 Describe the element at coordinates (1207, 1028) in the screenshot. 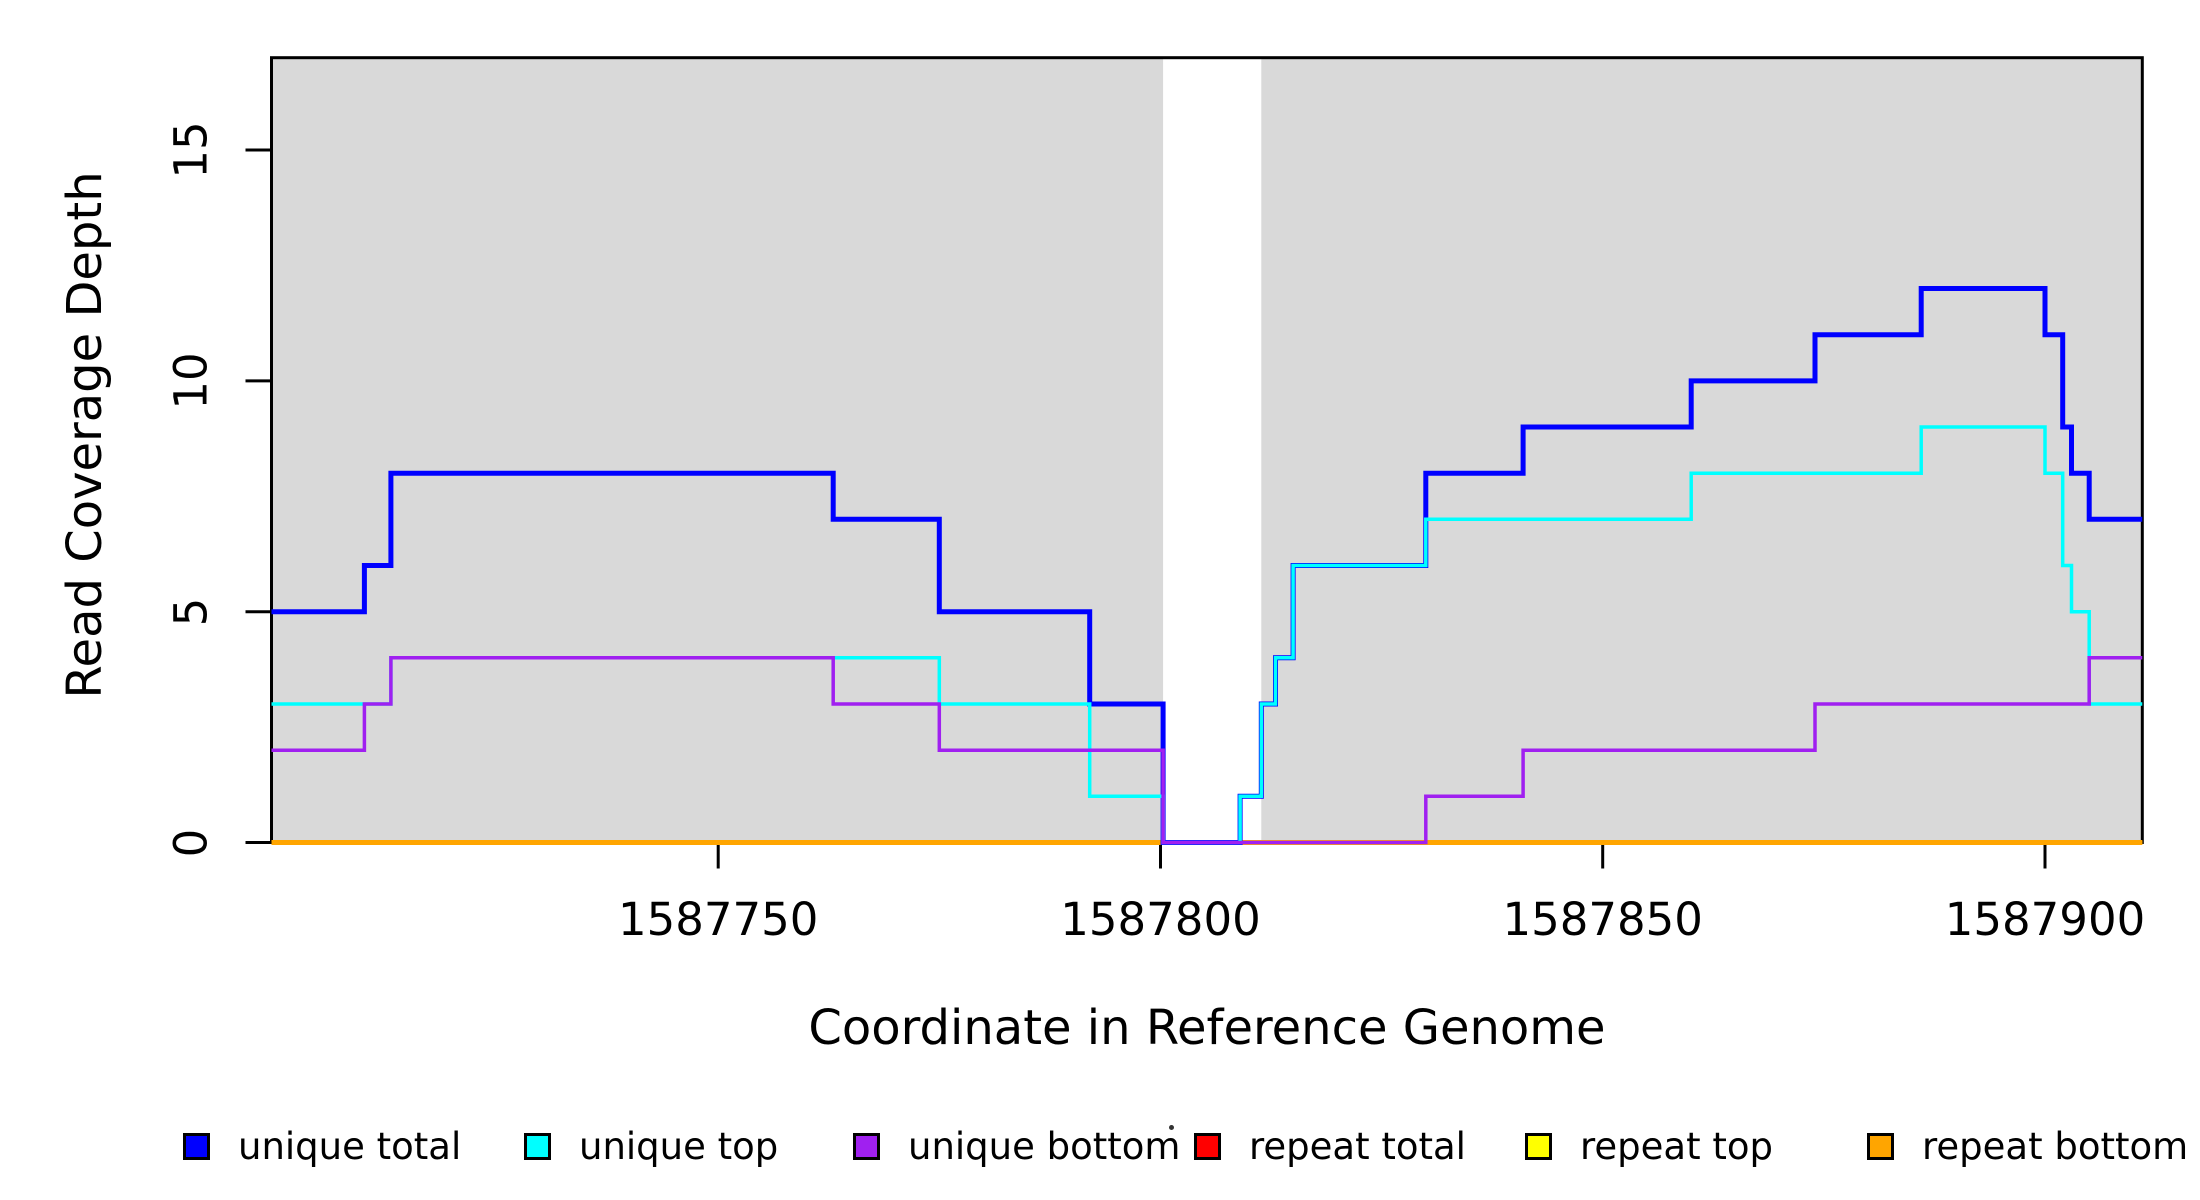

I see `x-axis-title: Coordinate in Reference Genome` at that location.